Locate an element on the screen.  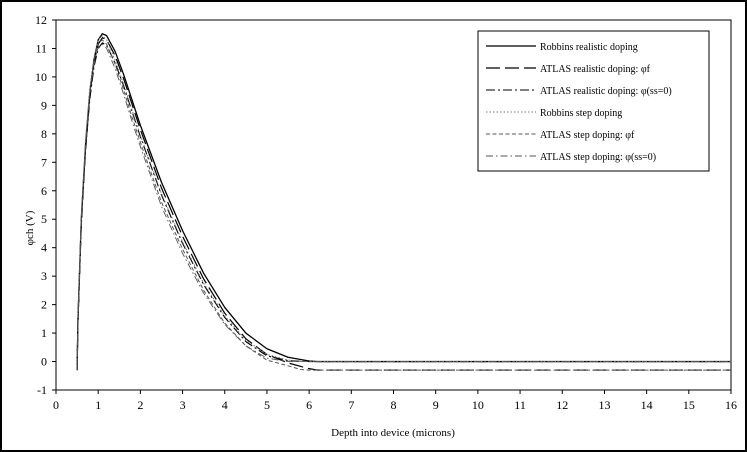
y-tick-label: 10 is located at coordinates (41, 77).